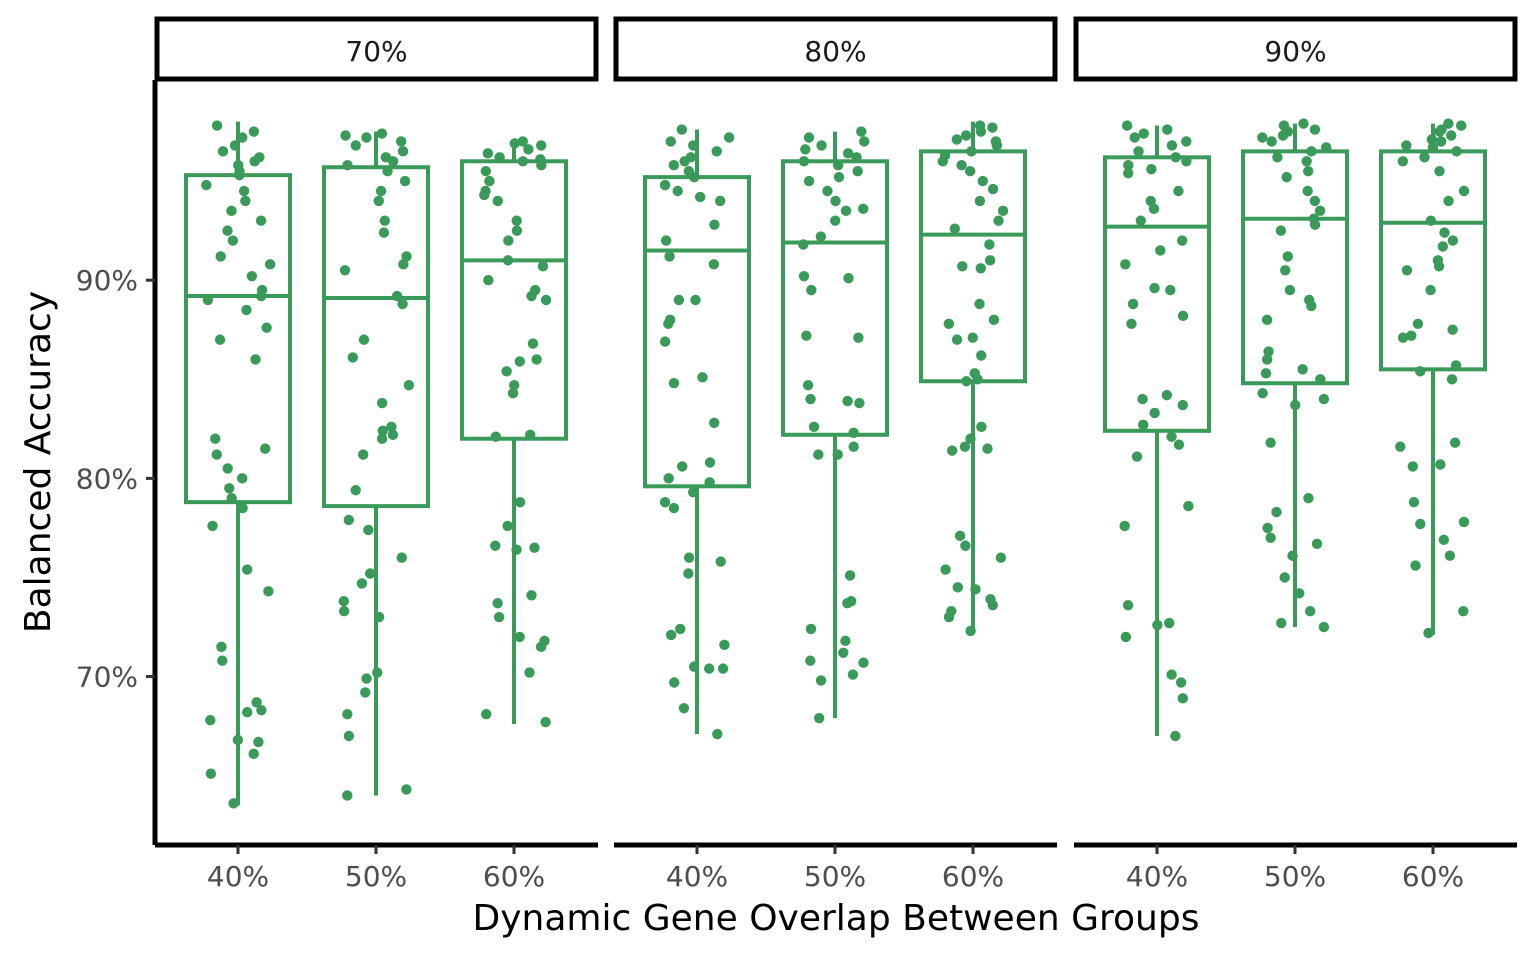 The height and width of the screenshot is (960, 1536). I want to click on x-axis-title: Dynamic Gene Overlap Between Groups, so click(836, 918).